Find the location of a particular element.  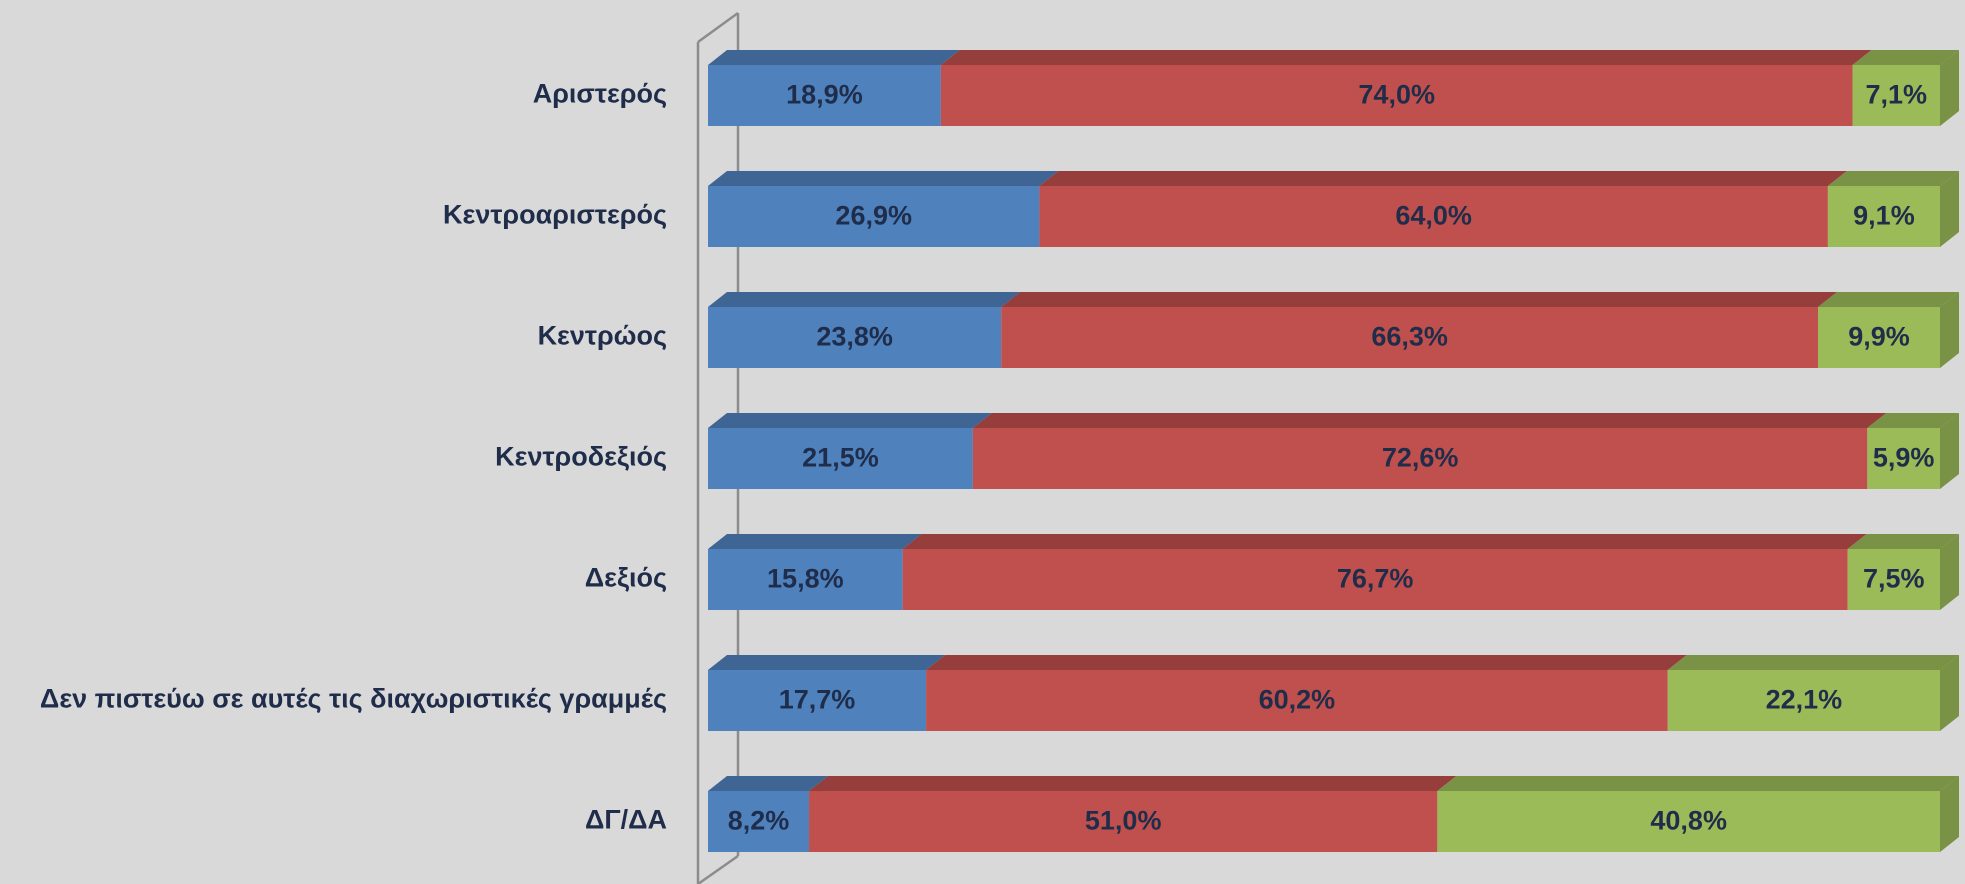

y-tick-label: Κεντροαριστερός is located at coordinates (555, 215).